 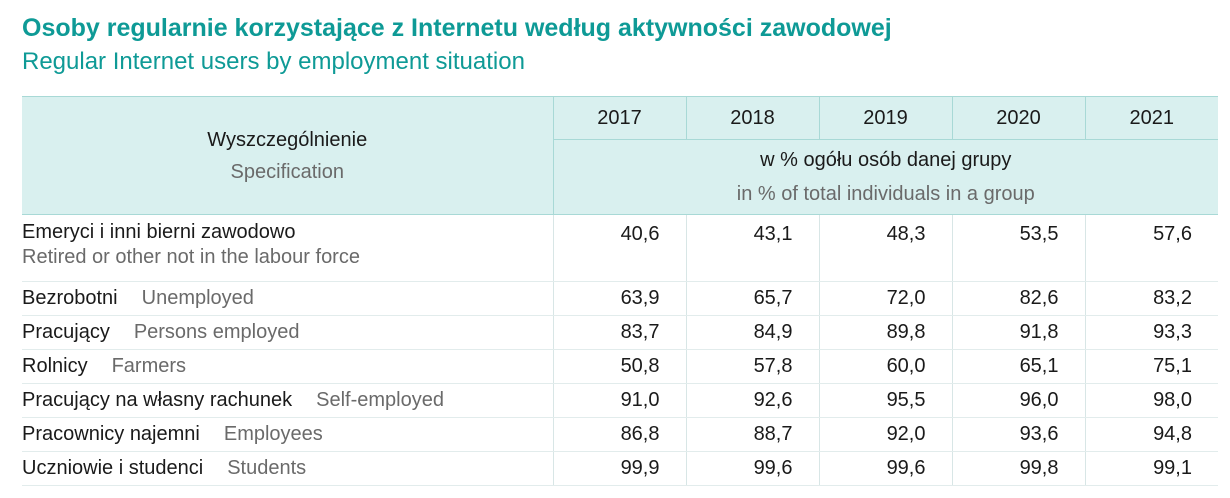 I want to click on table-cell: 65,1, so click(x=1018, y=366).